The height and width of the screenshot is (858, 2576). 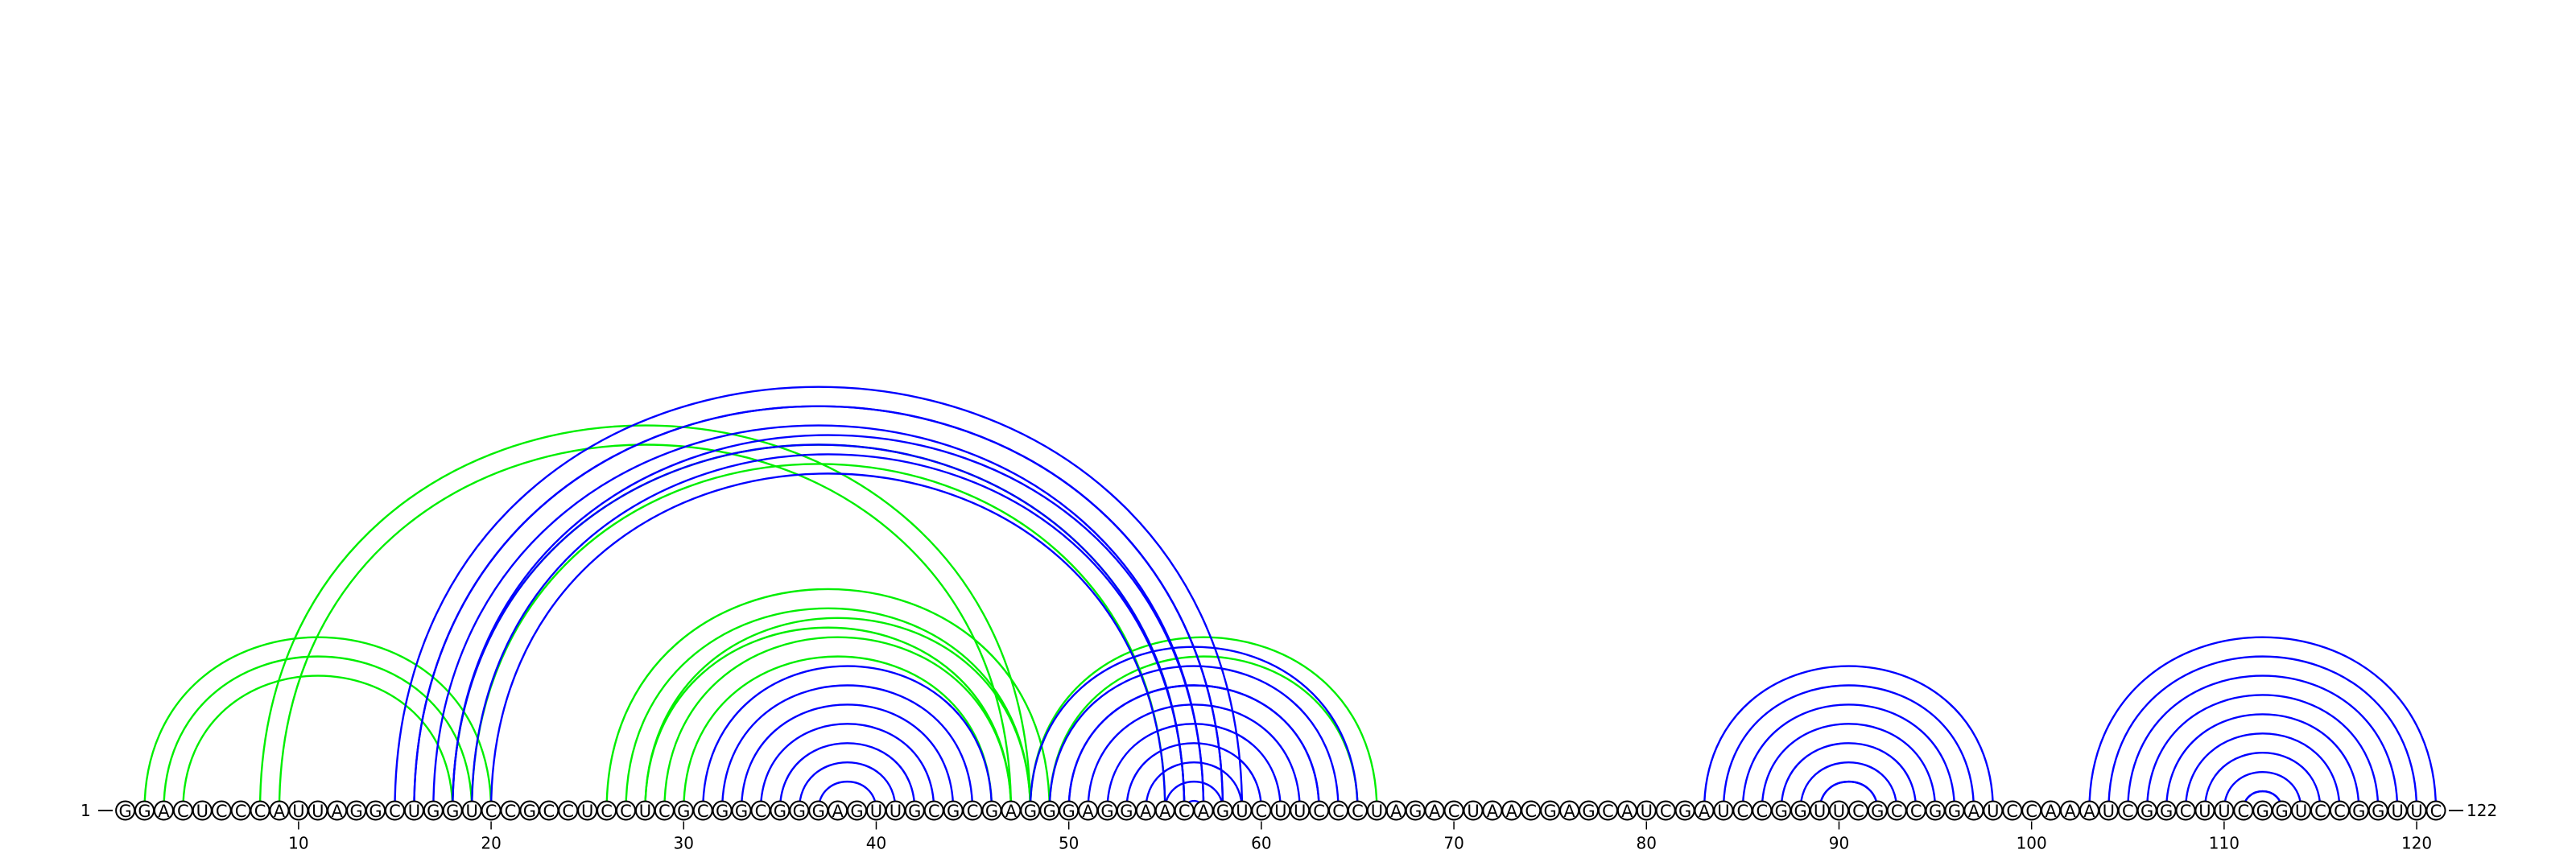 I want to click on position-axis: 10 20 30 40 50 60 70 80 90 100 110 120, so click(x=1360, y=837).